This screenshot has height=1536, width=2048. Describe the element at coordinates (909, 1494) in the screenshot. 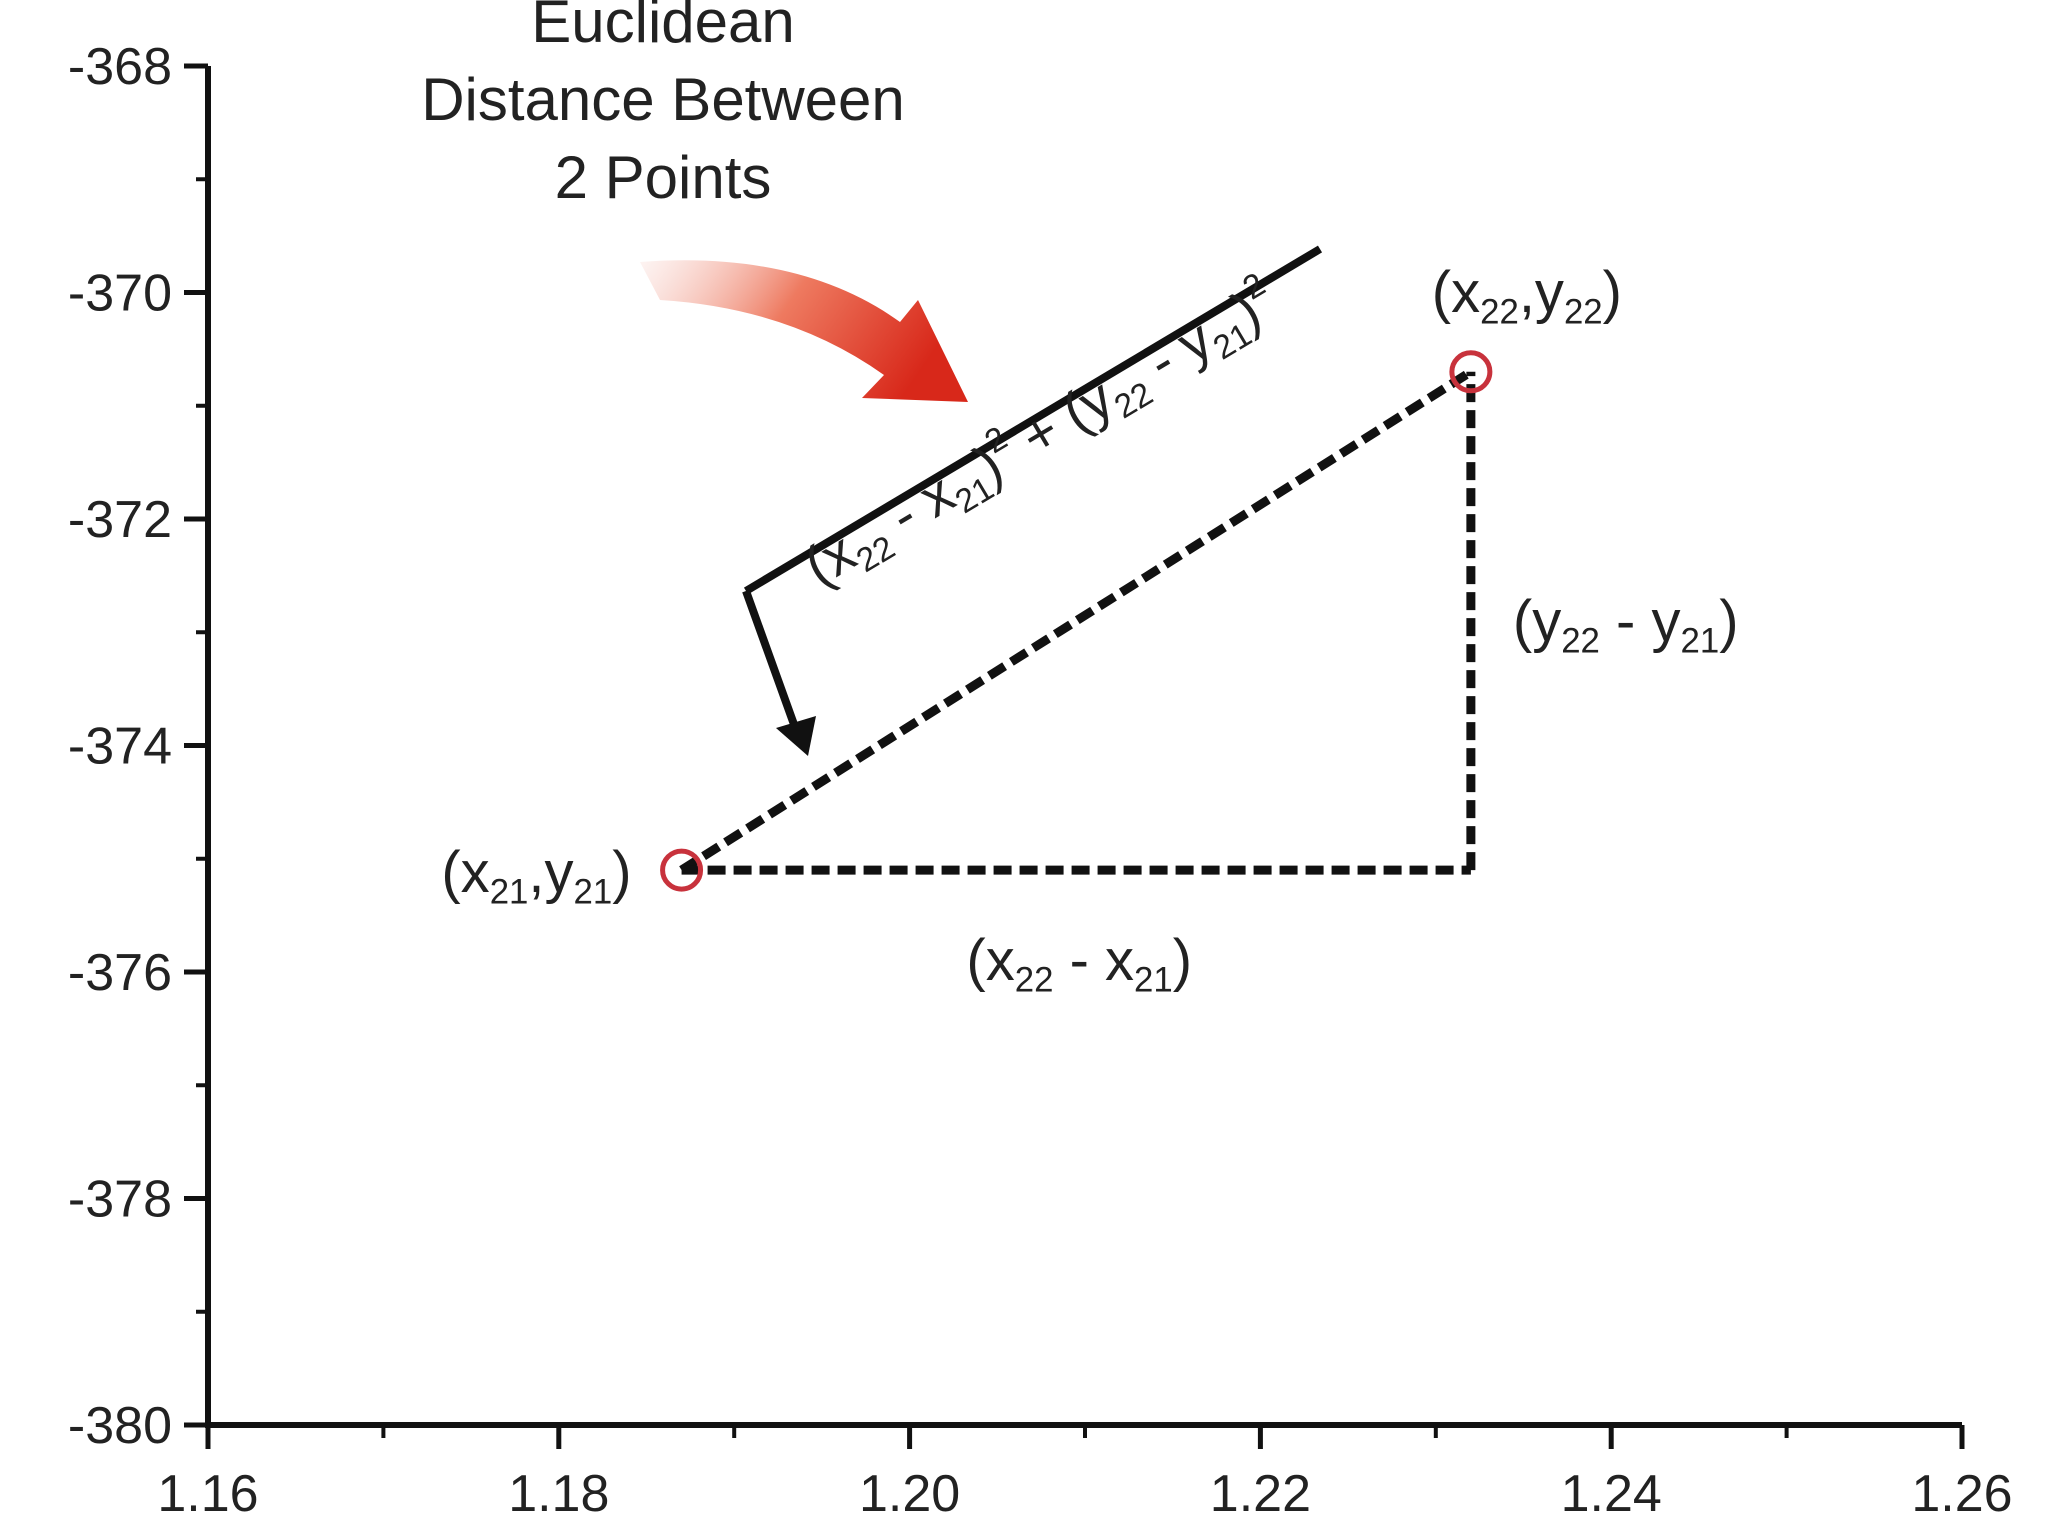

I see `x-tick-label: 1.20` at that location.